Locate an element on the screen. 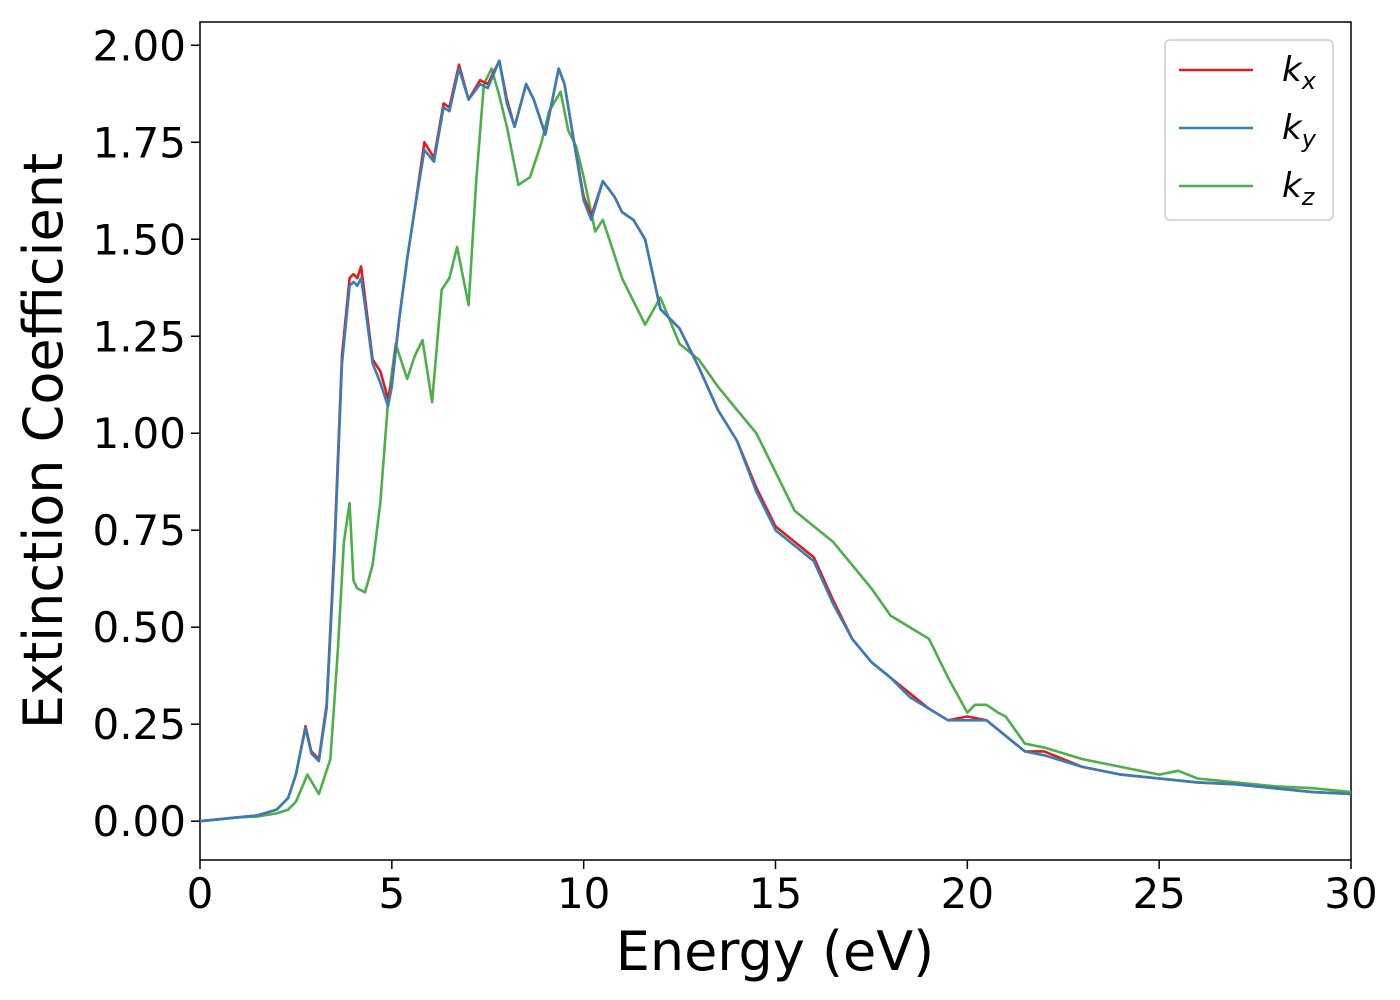 The width and height of the screenshot is (1400, 1000). legend-box is located at coordinates (1249, 130).